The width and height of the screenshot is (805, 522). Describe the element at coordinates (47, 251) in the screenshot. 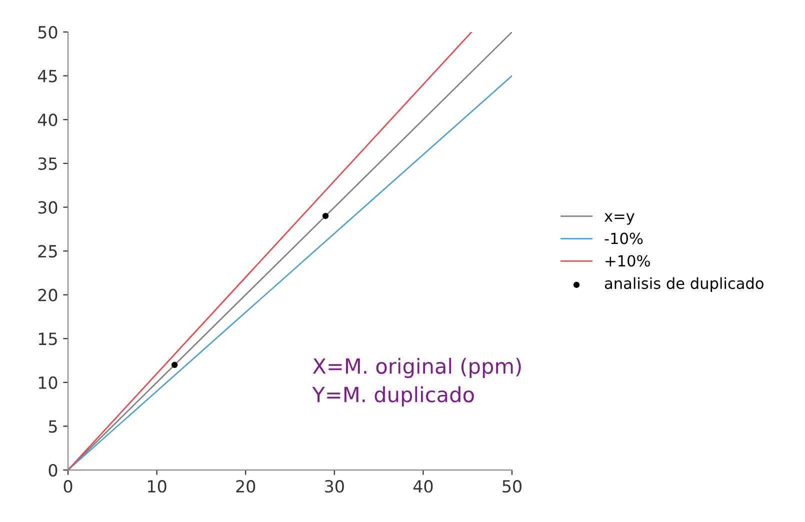

I see `y-tick-label: 25` at that location.